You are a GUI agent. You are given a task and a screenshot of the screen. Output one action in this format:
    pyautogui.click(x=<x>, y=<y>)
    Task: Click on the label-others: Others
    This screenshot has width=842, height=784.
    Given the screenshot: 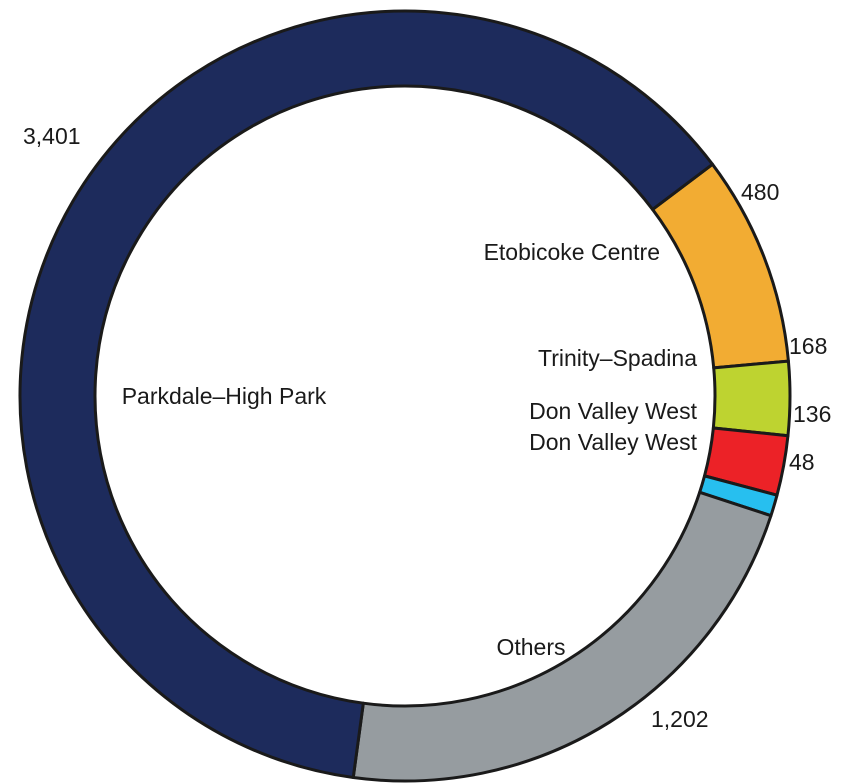 What is the action you would take?
    pyautogui.click(x=530, y=647)
    